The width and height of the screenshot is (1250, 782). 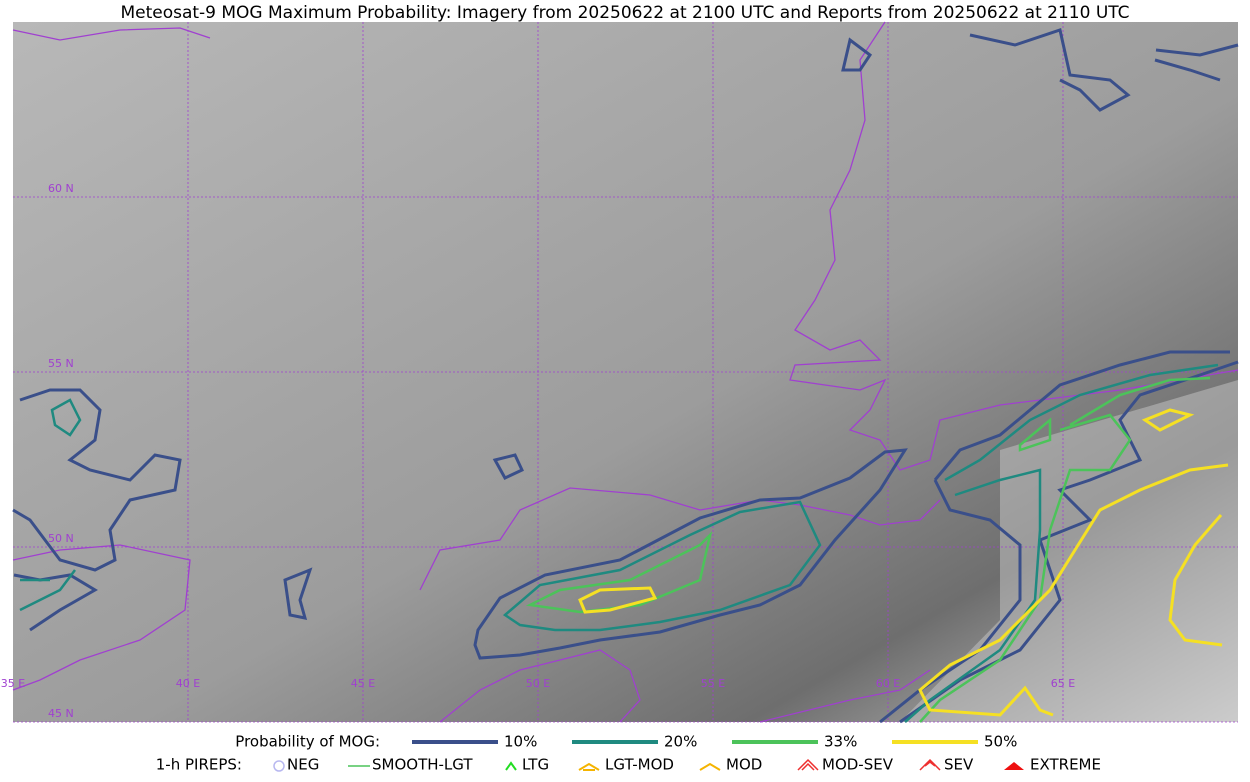 What do you see at coordinates (713, 683) in the screenshot?
I see `lon-label: 55 E` at bounding box center [713, 683].